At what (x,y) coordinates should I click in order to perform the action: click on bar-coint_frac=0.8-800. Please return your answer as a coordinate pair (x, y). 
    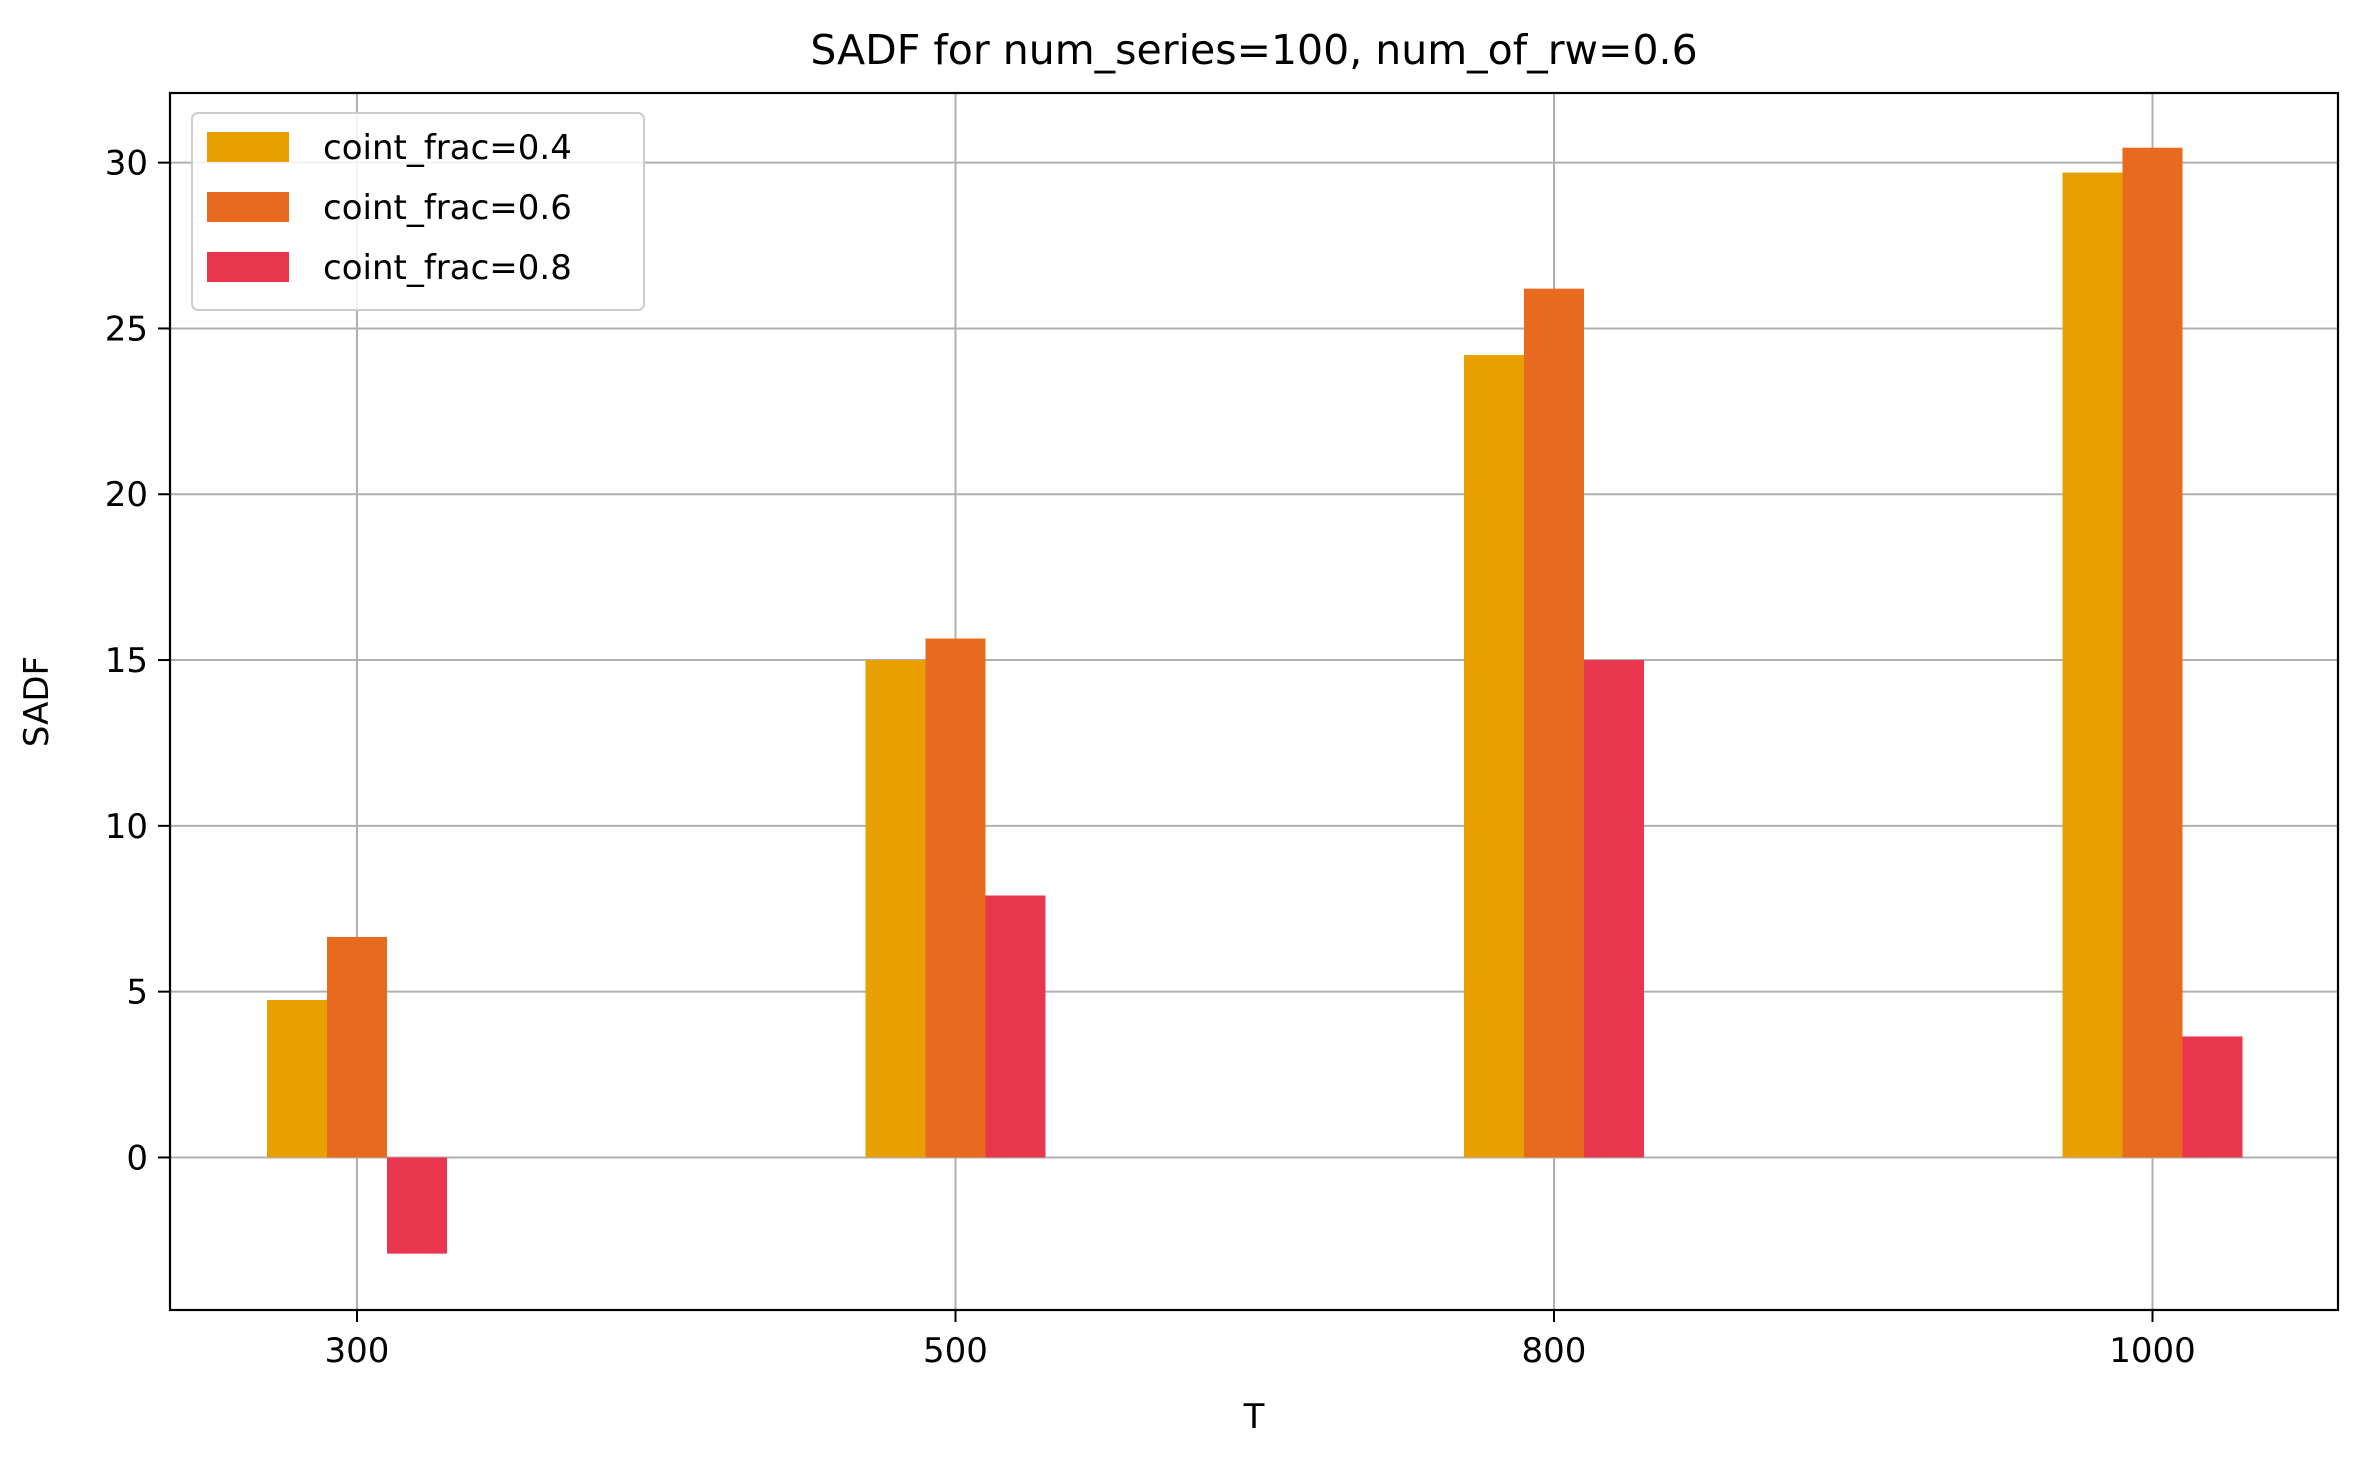
    Looking at the image, I should click on (1614, 909).